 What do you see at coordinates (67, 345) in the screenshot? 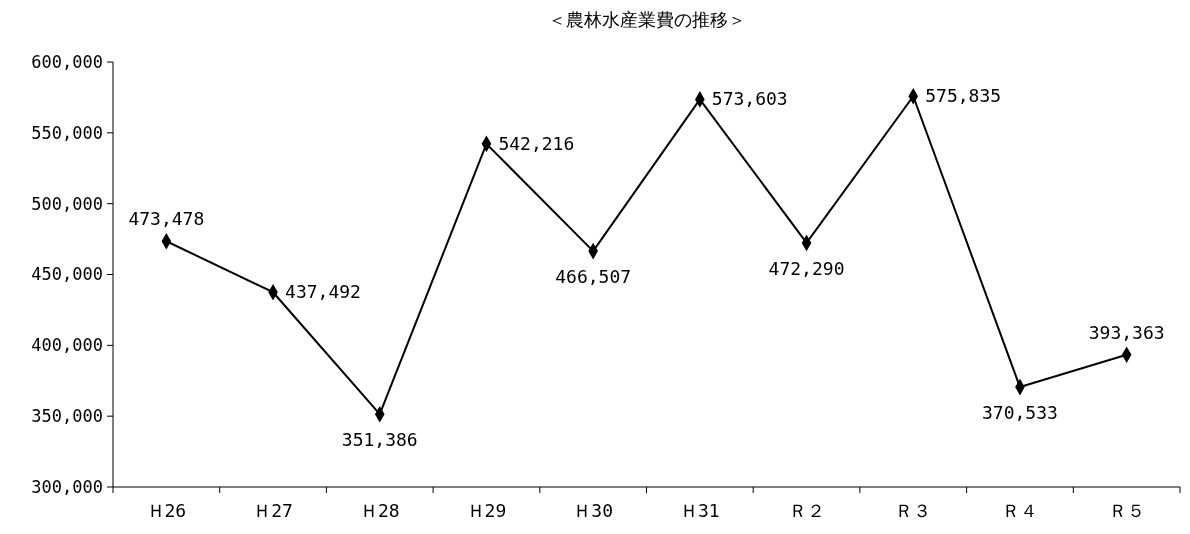
I see `y-tick-label: 400,000` at bounding box center [67, 345].